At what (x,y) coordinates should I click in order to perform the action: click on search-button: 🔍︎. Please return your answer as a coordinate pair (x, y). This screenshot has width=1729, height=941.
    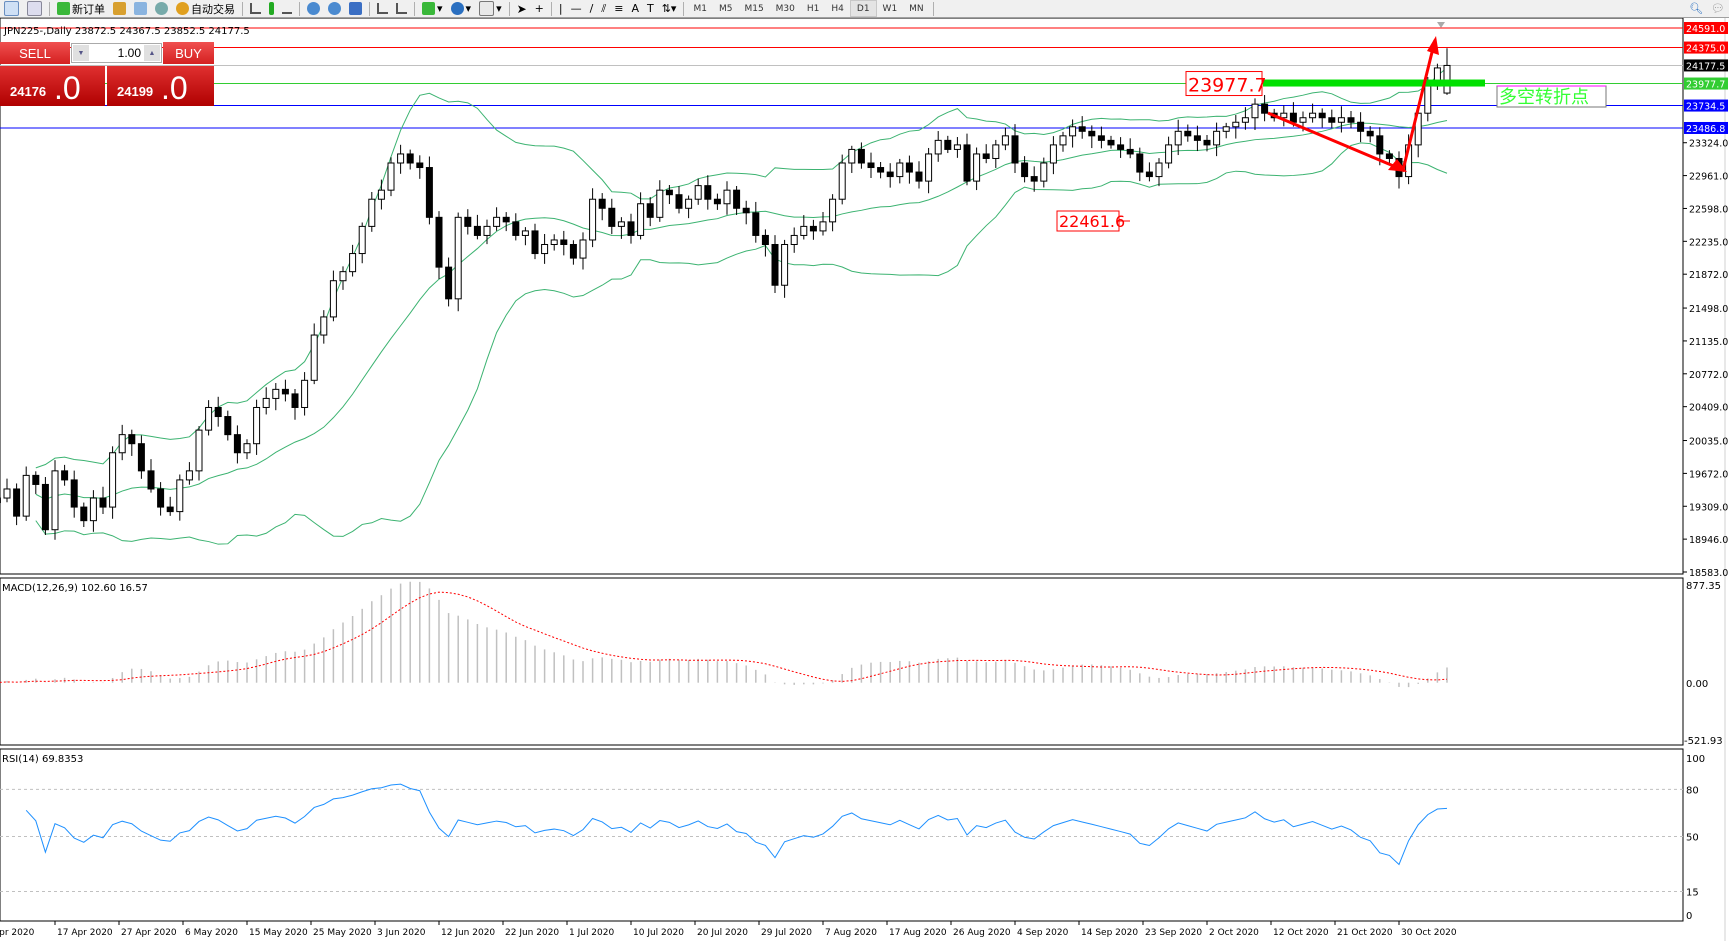
    Looking at the image, I should click on (1696, 8).